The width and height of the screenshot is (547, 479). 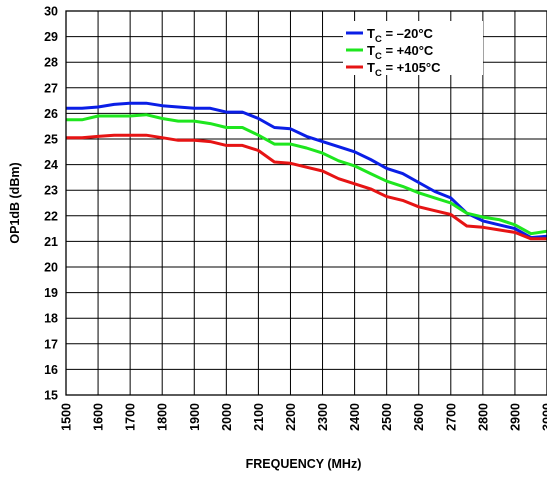 What do you see at coordinates (451, 417) in the screenshot?
I see `x-tick-label: 2700` at bounding box center [451, 417].